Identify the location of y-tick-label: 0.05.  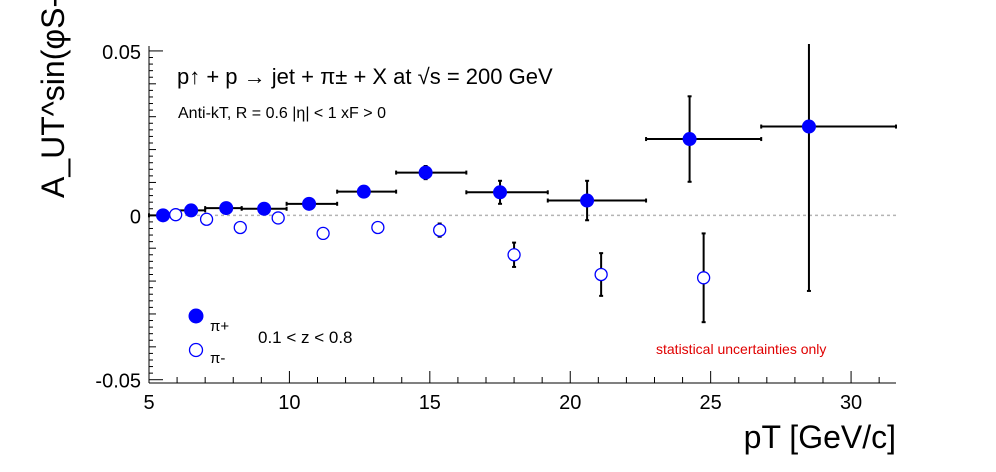
(121, 53).